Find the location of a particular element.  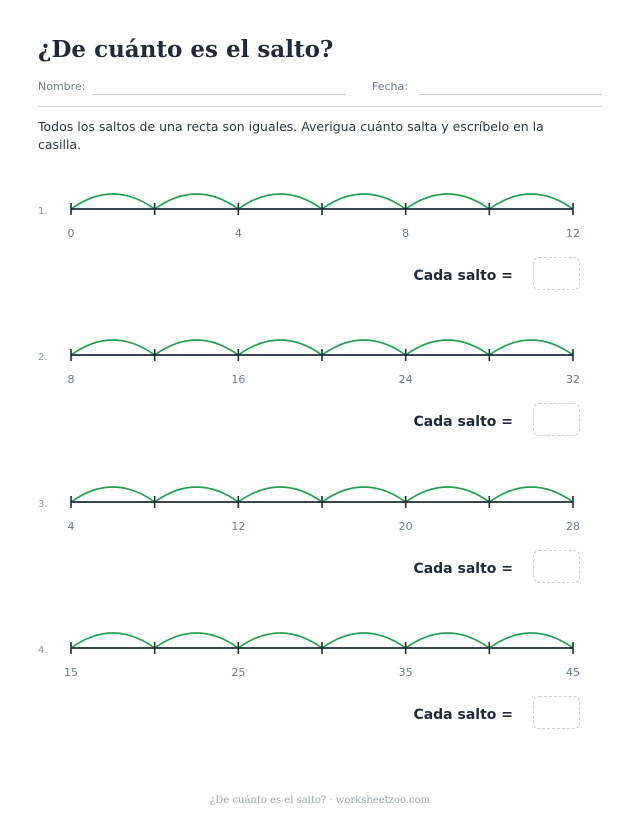

tick-label: 35 is located at coordinates (406, 672).